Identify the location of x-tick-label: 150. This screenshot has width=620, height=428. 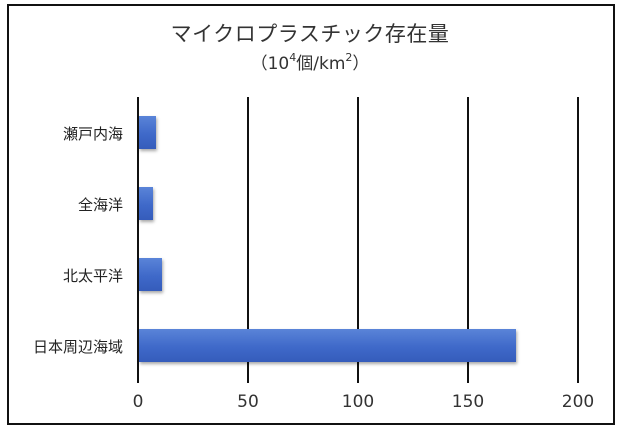
(468, 402).